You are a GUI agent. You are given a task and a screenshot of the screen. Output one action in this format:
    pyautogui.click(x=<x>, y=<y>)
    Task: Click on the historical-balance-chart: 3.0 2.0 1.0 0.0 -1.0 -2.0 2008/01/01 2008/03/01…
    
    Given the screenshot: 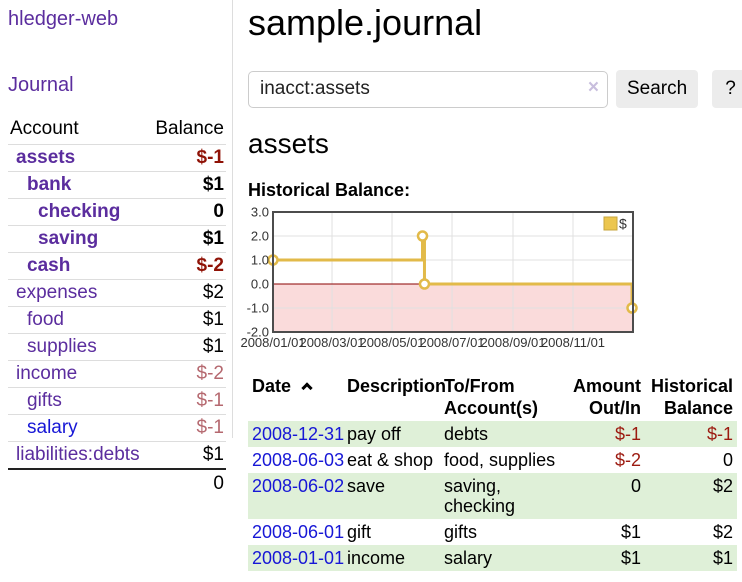 What is the action you would take?
    pyautogui.click(x=444, y=279)
    